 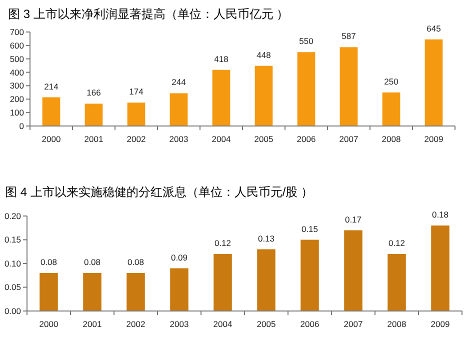 I want to click on data-label: 0.18, so click(x=440, y=215).